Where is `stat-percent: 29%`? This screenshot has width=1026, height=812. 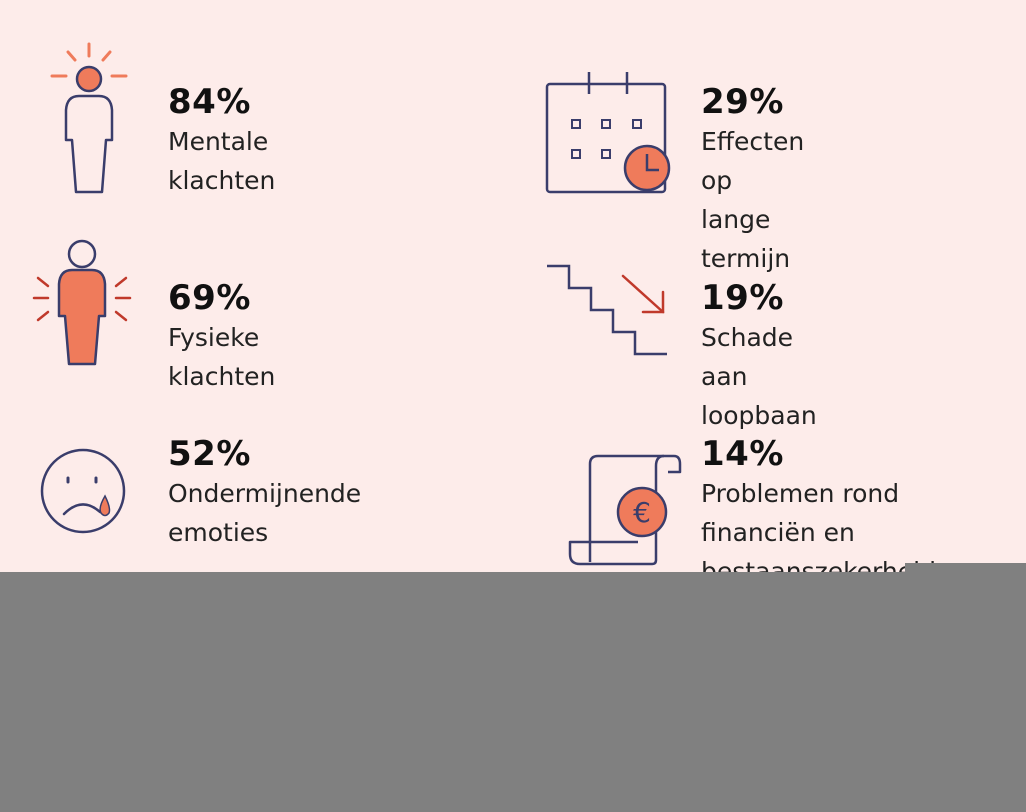
stat-percent: 29% is located at coordinates (742, 102).